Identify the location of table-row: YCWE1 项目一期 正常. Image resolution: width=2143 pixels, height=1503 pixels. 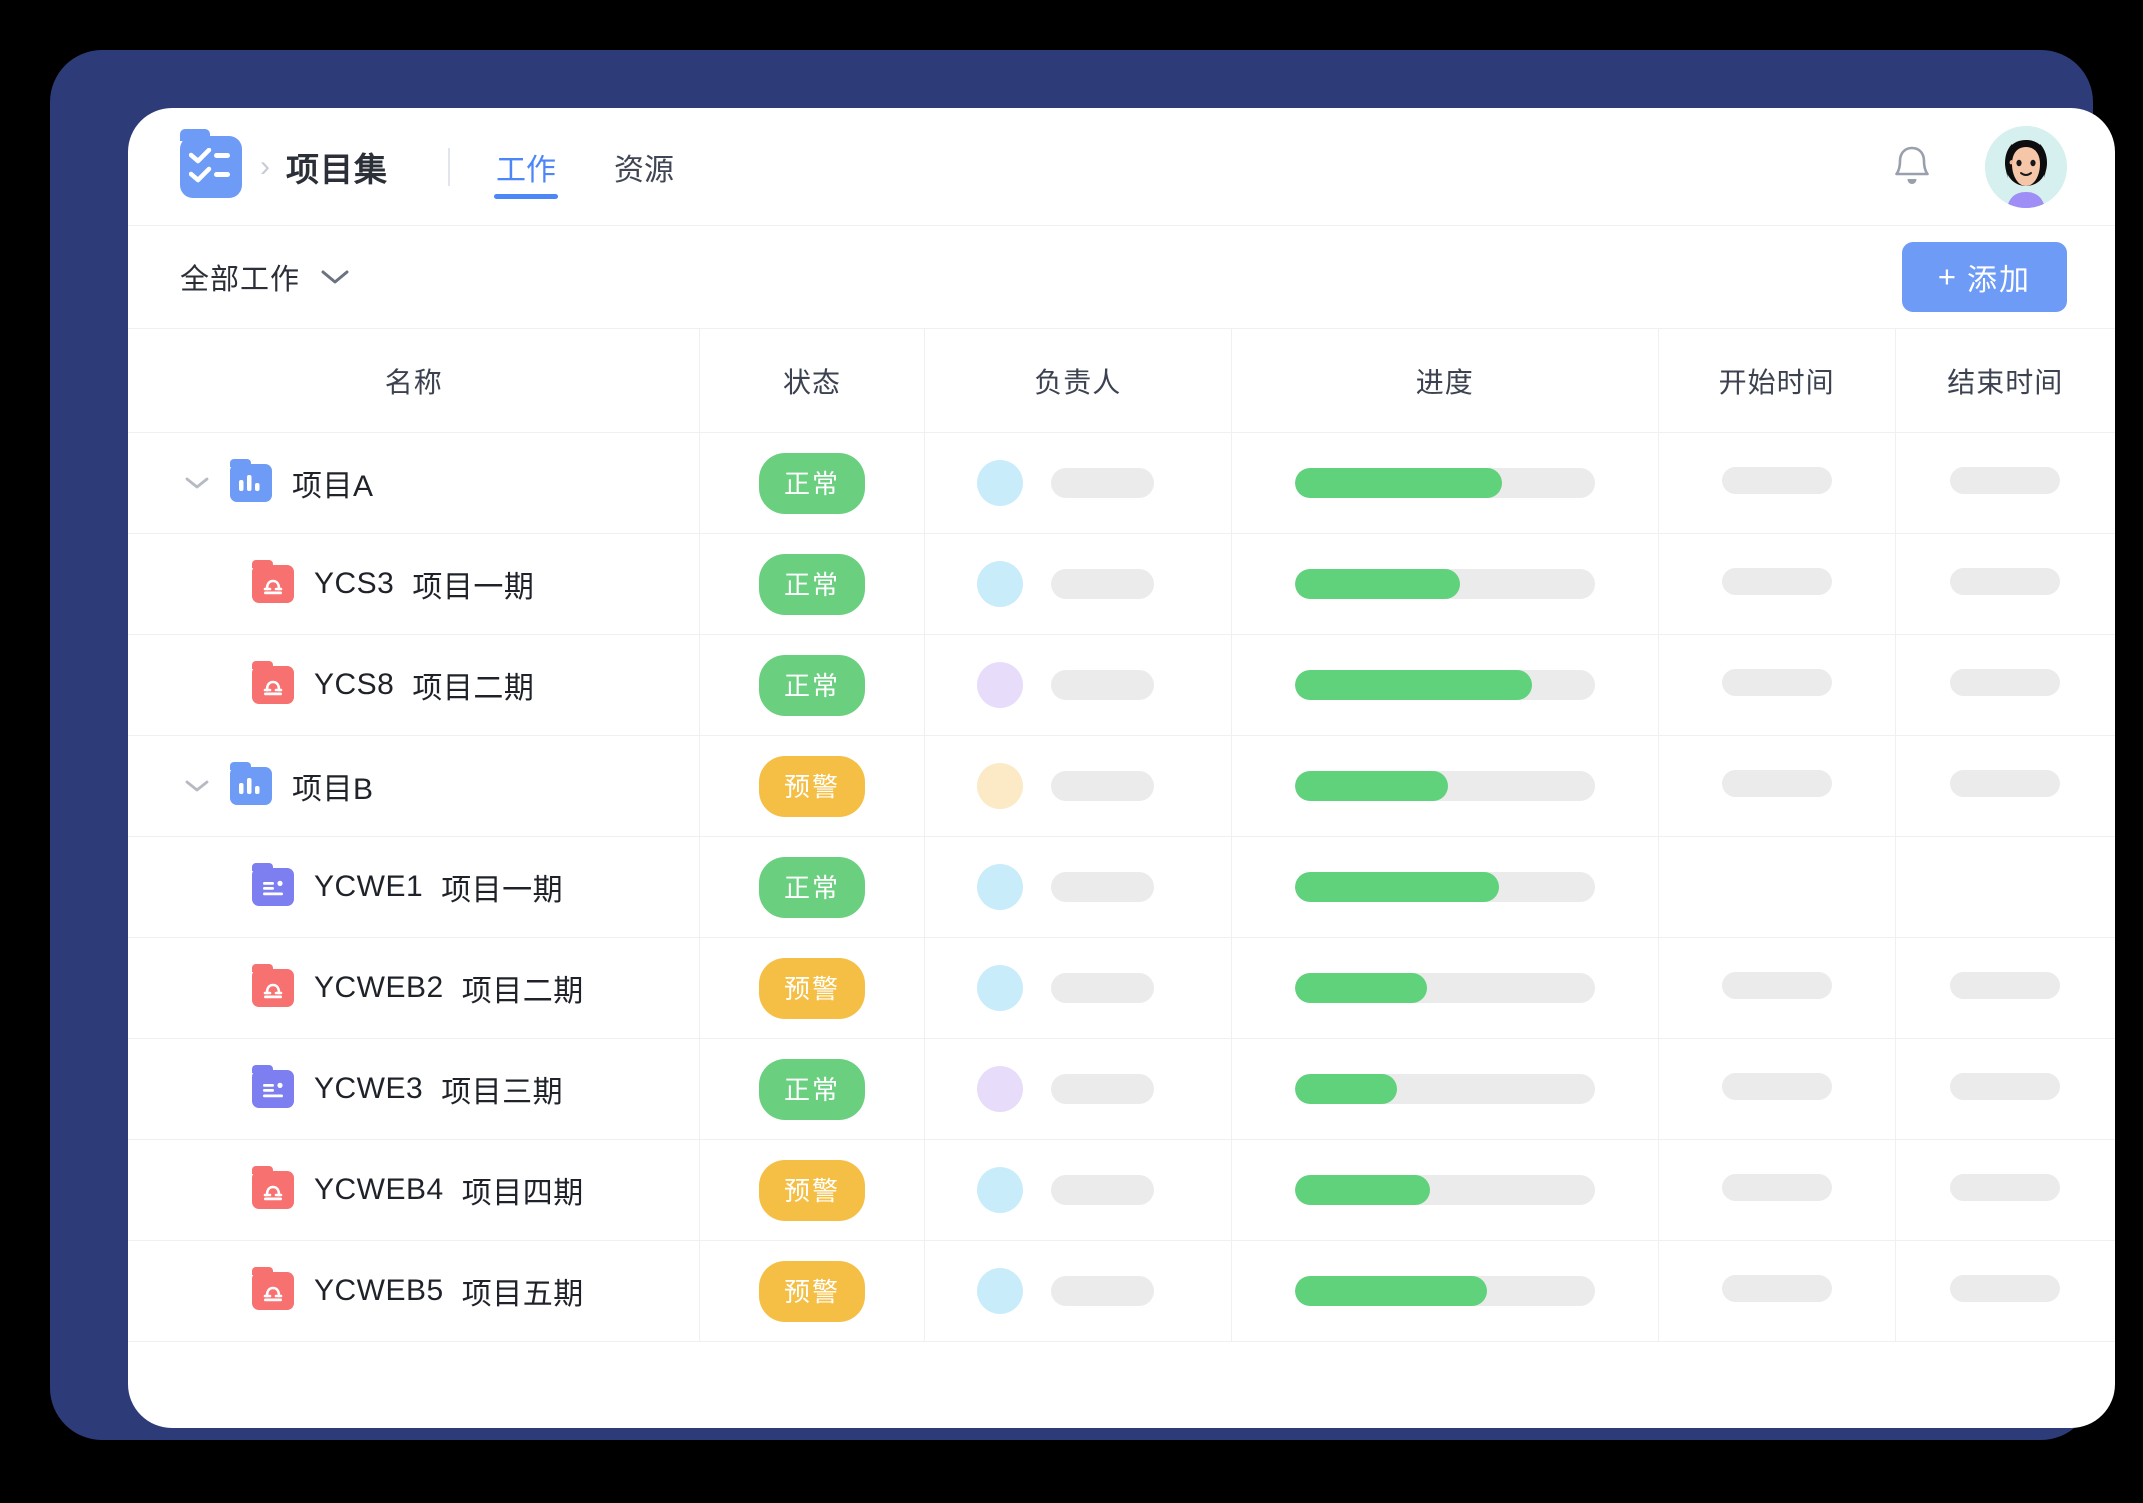
(1121, 887).